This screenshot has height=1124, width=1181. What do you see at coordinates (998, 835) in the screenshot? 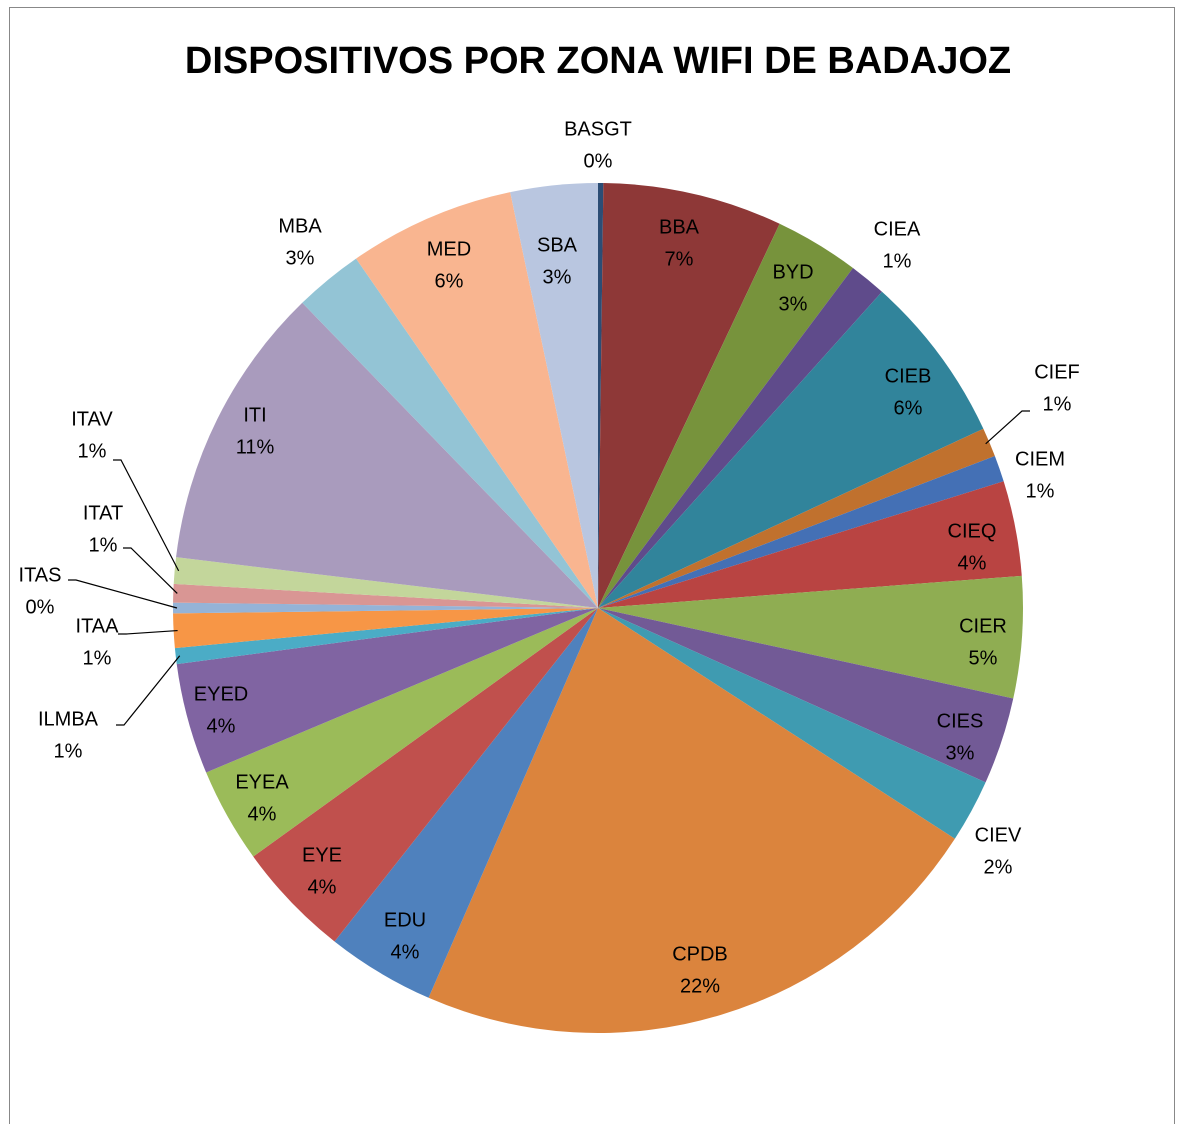
I see `slice-label: CIEV` at bounding box center [998, 835].